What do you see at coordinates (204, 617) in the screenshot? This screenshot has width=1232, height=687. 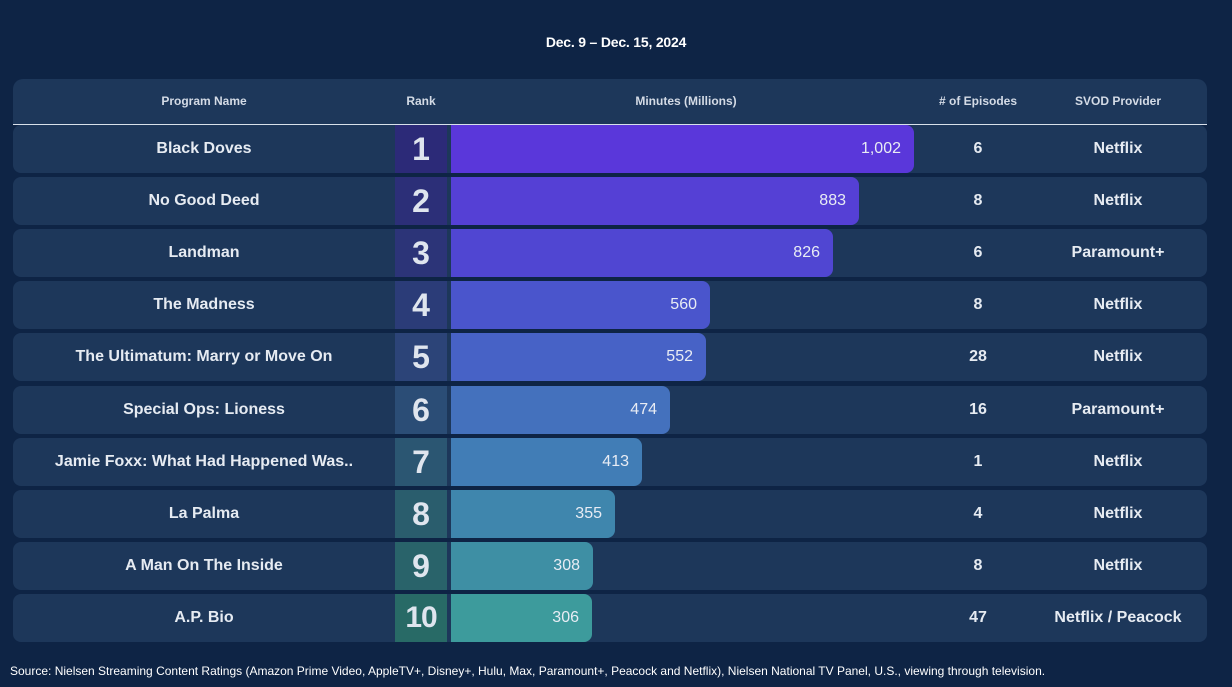 I see `program-name: A.P. Bio` at bounding box center [204, 617].